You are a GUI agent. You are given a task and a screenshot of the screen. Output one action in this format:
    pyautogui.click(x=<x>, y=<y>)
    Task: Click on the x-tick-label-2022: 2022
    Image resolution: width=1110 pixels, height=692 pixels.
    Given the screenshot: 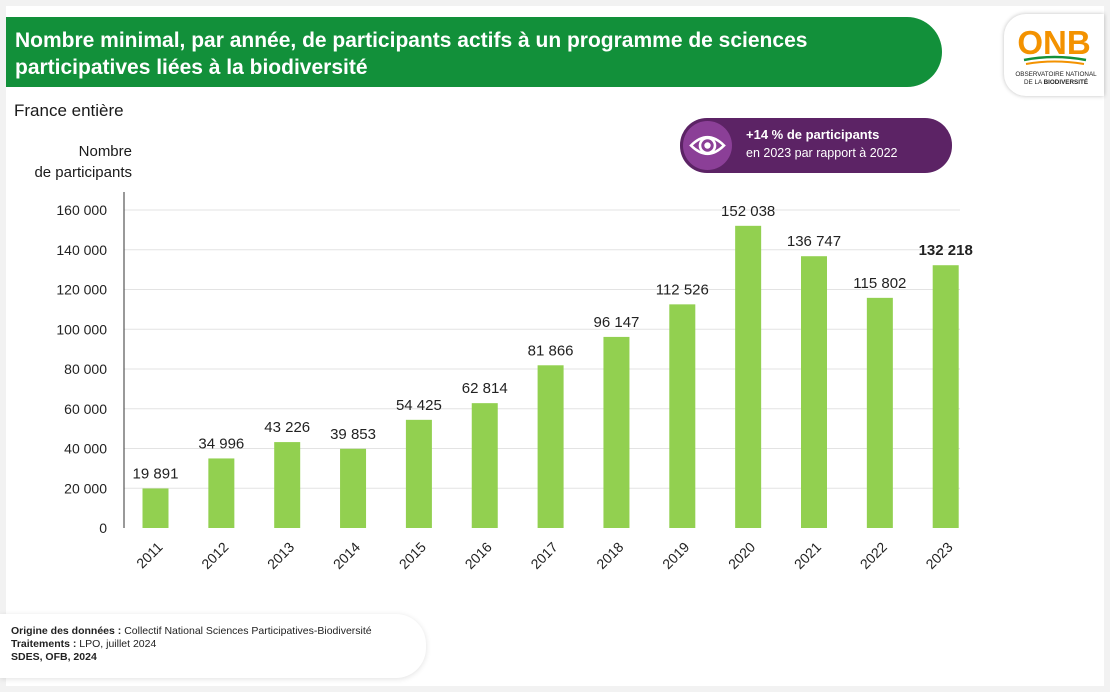 What is the action you would take?
    pyautogui.click(x=873, y=555)
    